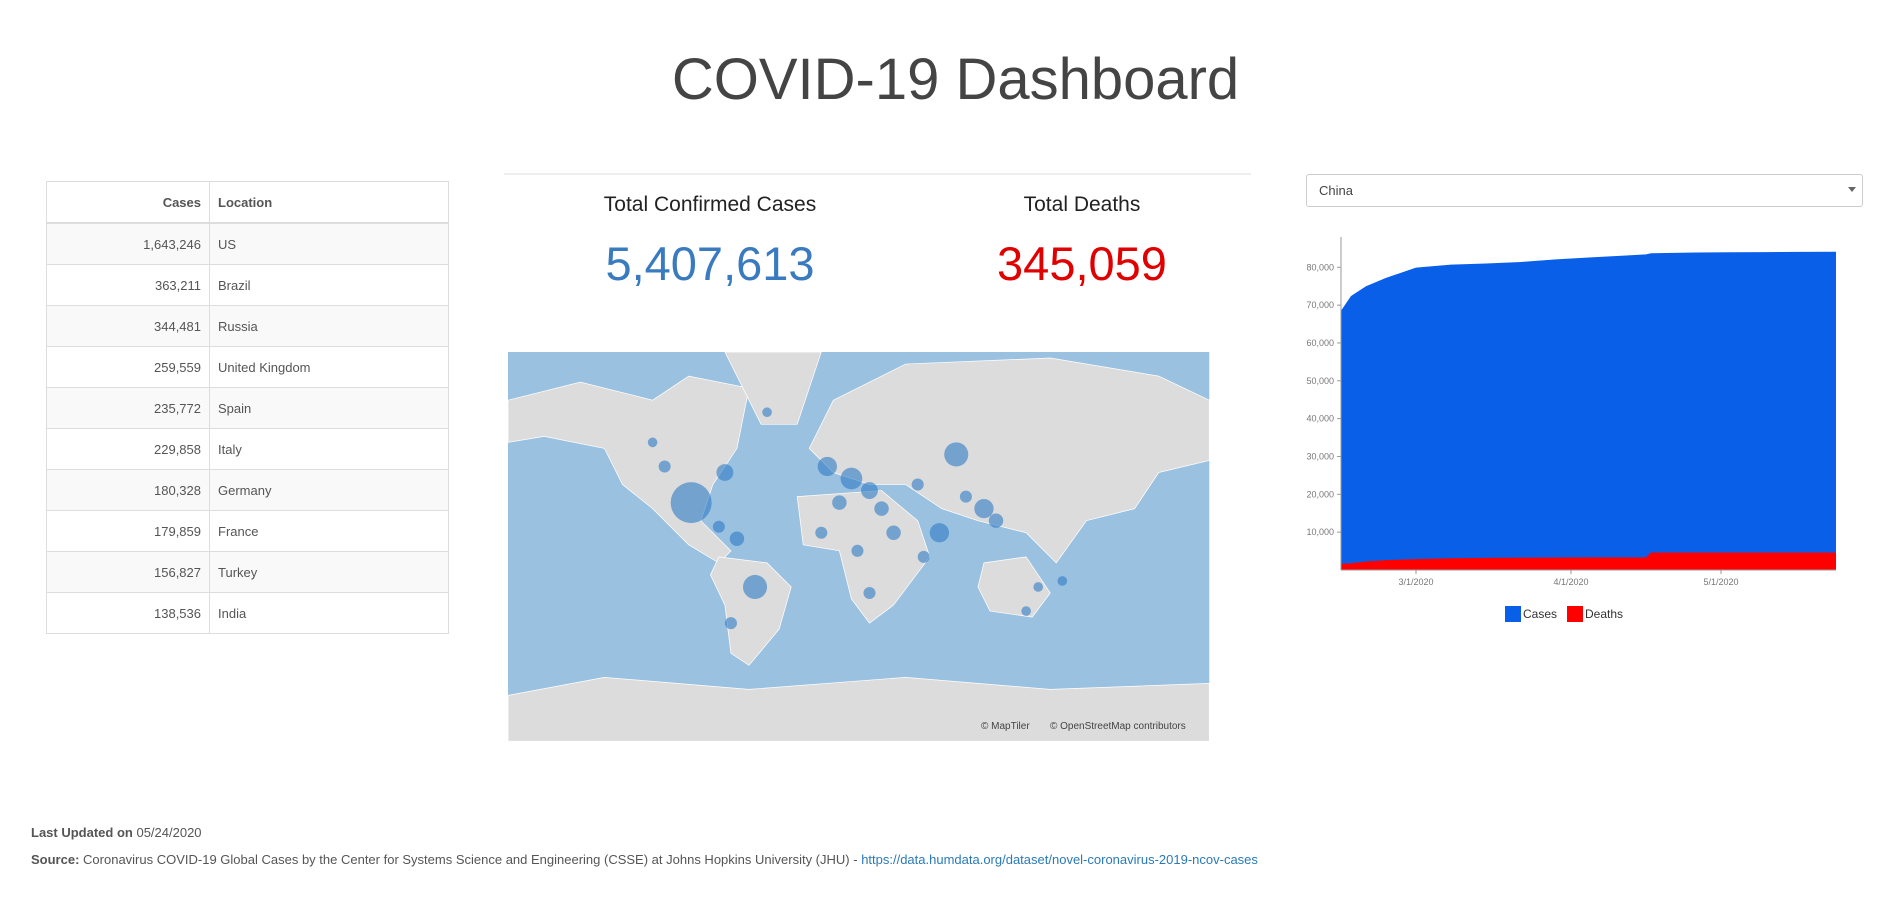  I want to click on stat-label: Total Confirmed Cases, so click(710, 204).